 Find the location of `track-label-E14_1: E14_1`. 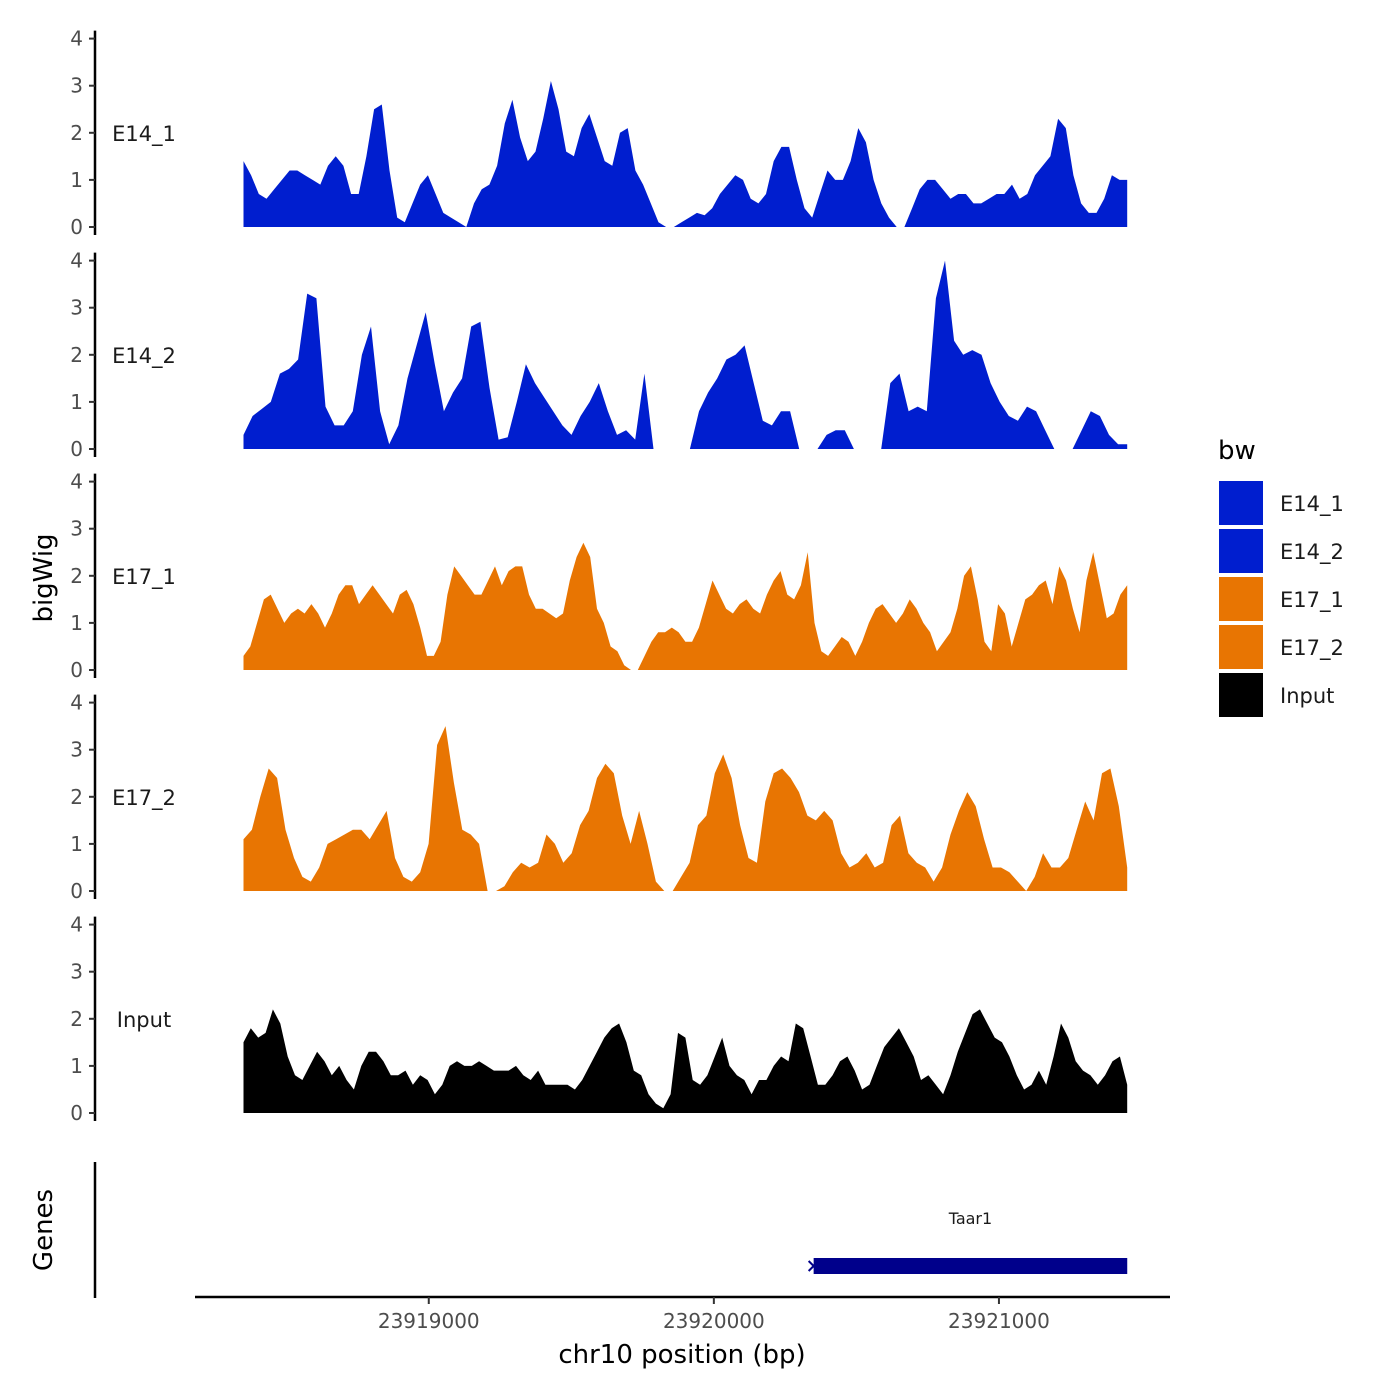

track-label-E14_1: E14_1 is located at coordinates (144, 134).